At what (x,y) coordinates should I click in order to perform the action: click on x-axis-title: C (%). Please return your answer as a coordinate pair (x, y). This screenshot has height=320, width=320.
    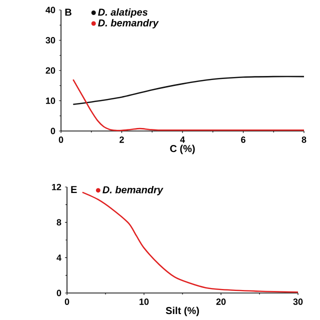
    Looking at the image, I should click on (182, 149).